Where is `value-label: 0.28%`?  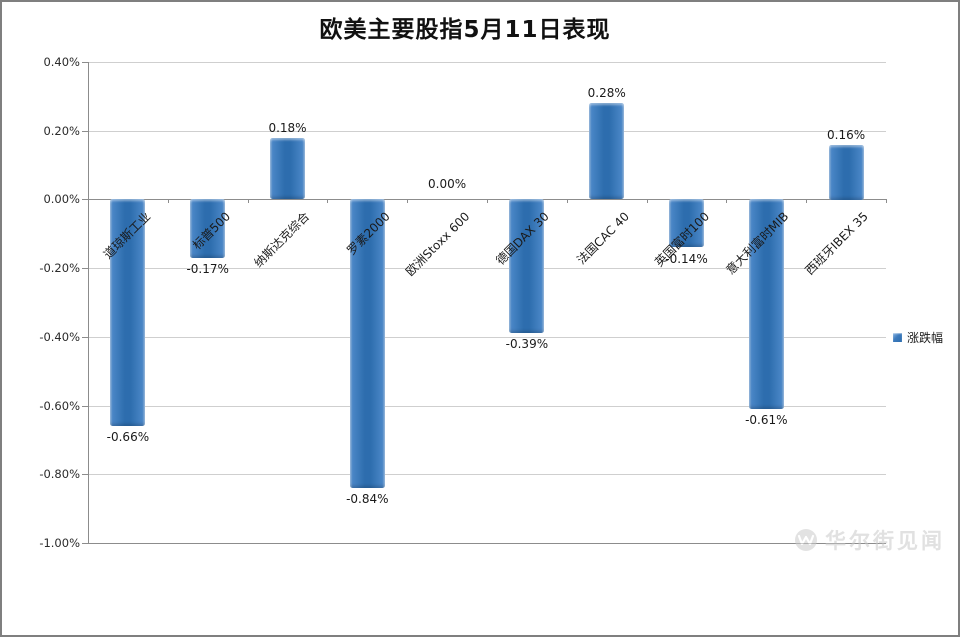
value-label: 0.28% is located at coordinates (606, 93).